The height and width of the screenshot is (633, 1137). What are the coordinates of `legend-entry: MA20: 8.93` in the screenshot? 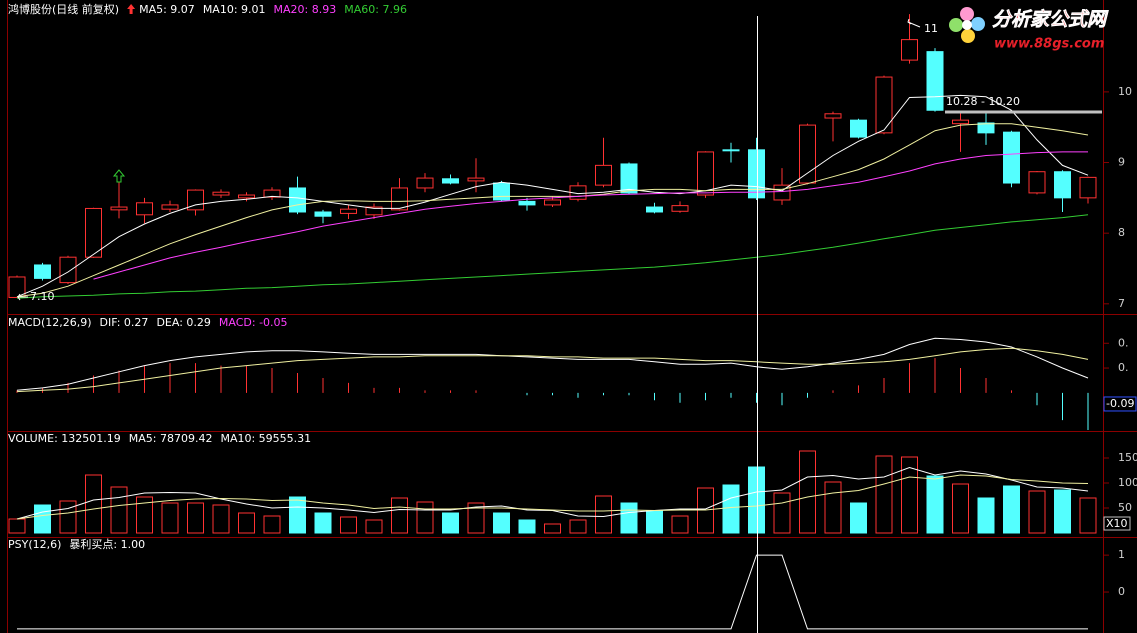 It's located at (305, 9).